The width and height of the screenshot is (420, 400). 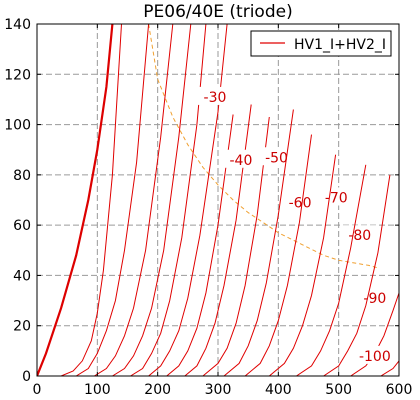 I want to click on curve-label: -70, so click(x=336, y=198).